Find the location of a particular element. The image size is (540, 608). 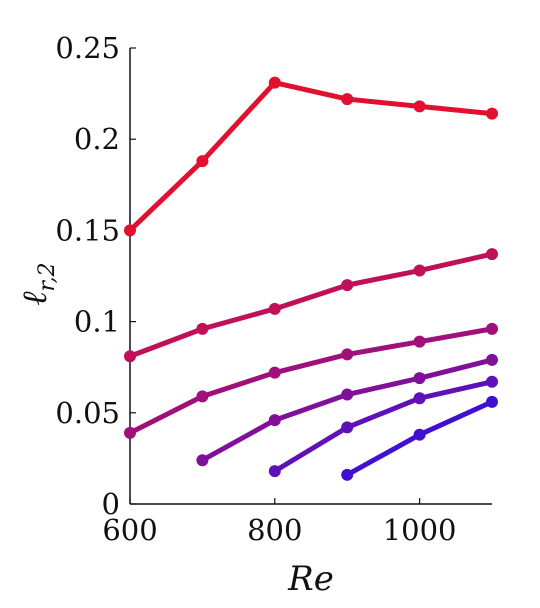

x-tick-label: 600 is located at coordinates (129, 530).